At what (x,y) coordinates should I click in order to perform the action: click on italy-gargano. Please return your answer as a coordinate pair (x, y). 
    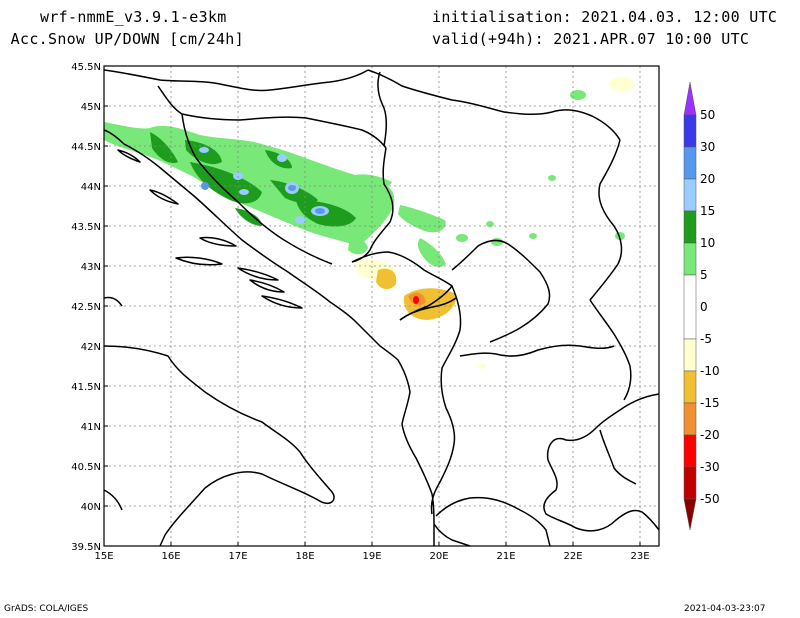
    Looking at the image, I should click on (113, 301).